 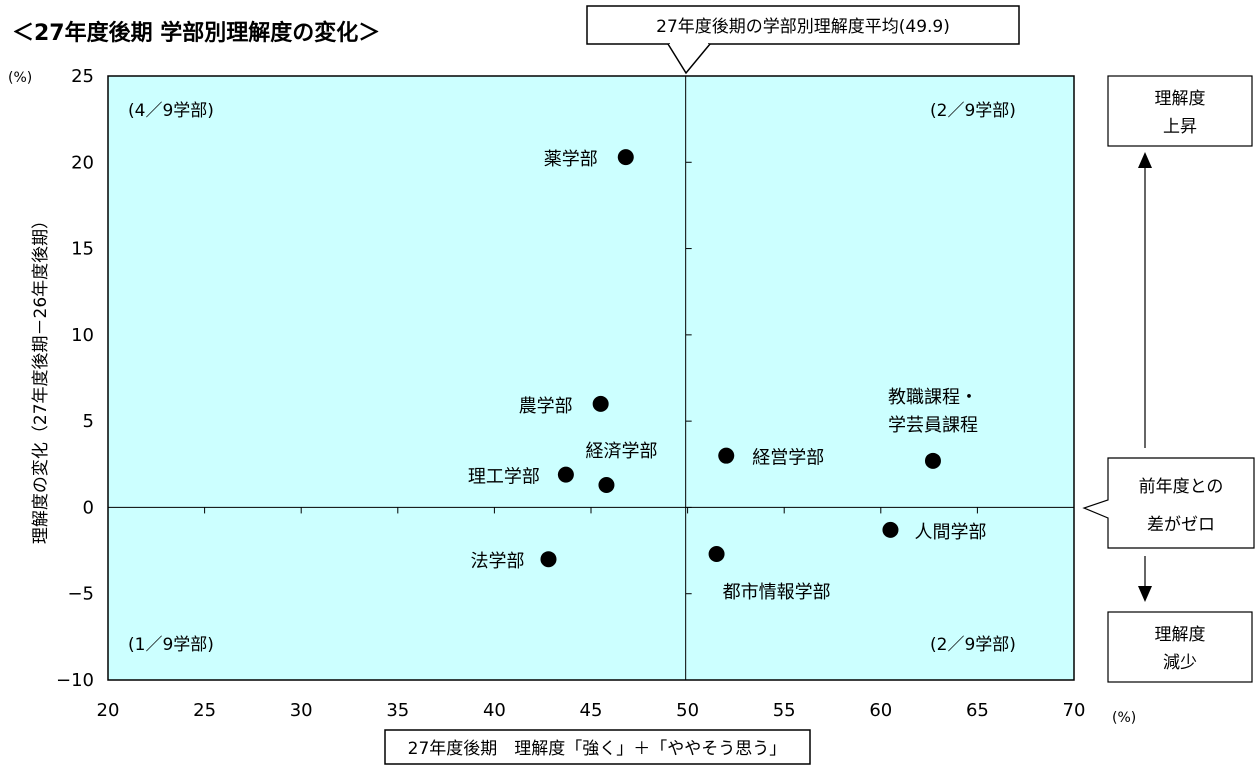 What do you see at coordinates (1074, 710) in the screenshot?
I see `x-tick-label: 70` at bounding box center [1074, 710].